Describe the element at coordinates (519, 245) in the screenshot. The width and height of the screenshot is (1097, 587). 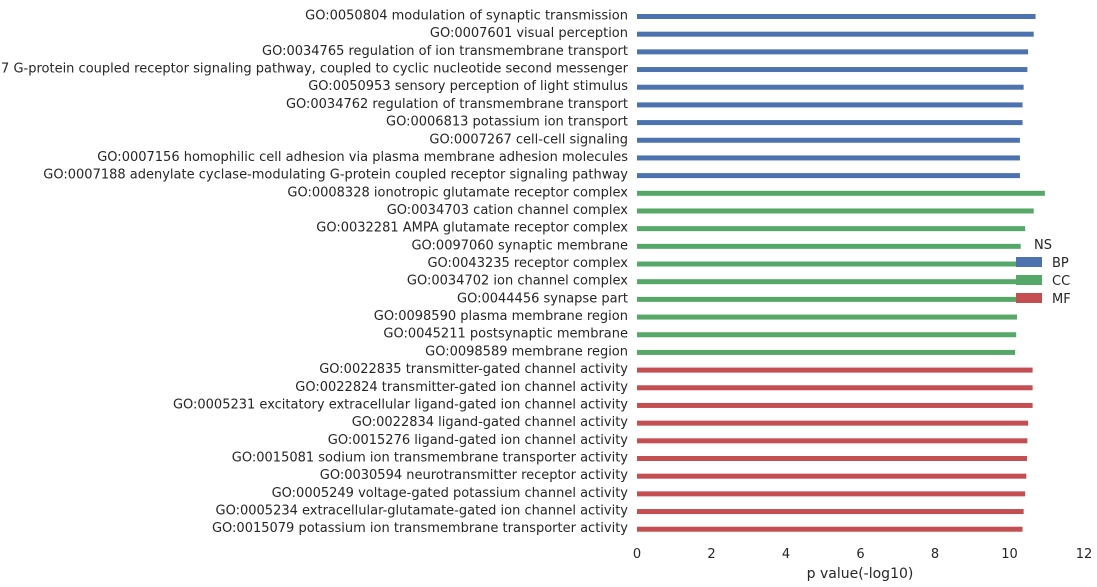
I see `category-label: GO:0097060 synaptic membrane` at that location.